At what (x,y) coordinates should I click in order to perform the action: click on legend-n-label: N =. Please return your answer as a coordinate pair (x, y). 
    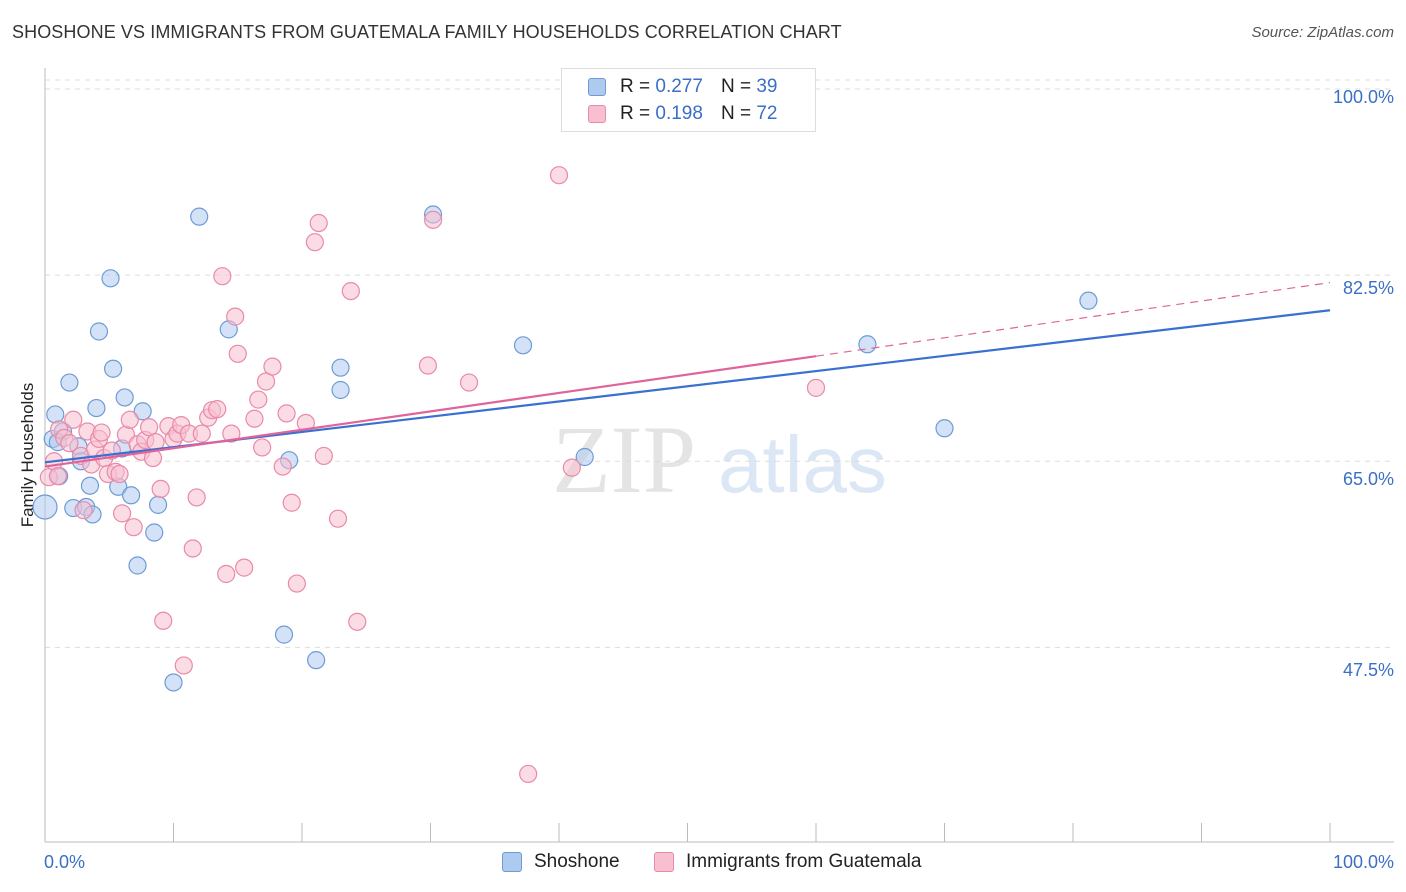
    Looking at the image, I should click on (736, 86).